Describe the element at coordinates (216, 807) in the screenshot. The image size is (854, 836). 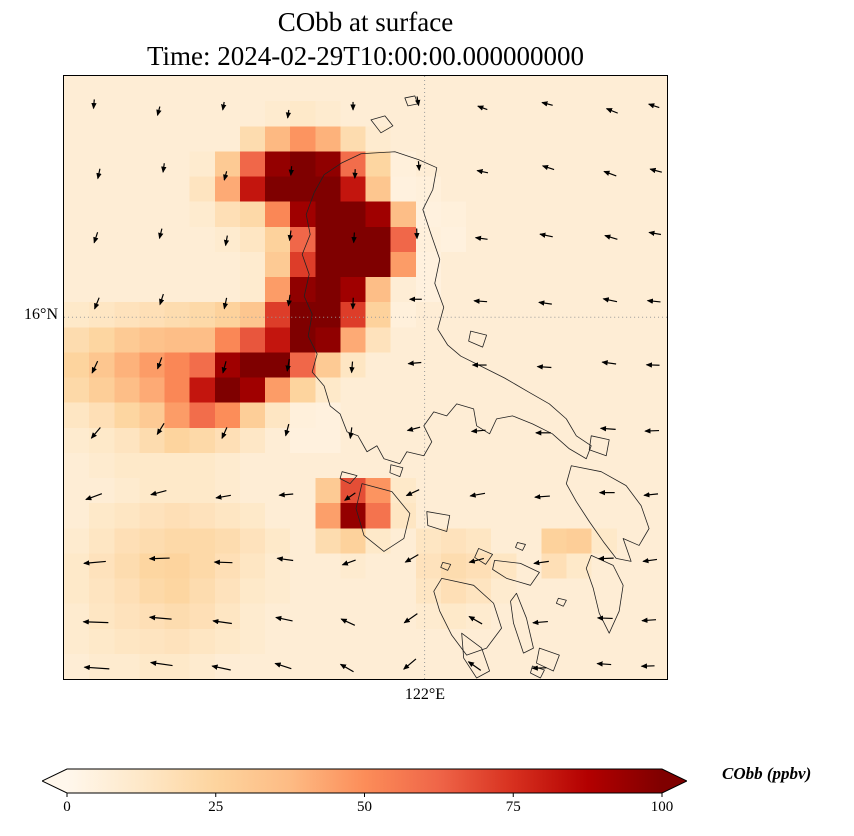
I see `colorbar-tick-25: 25` at that location.